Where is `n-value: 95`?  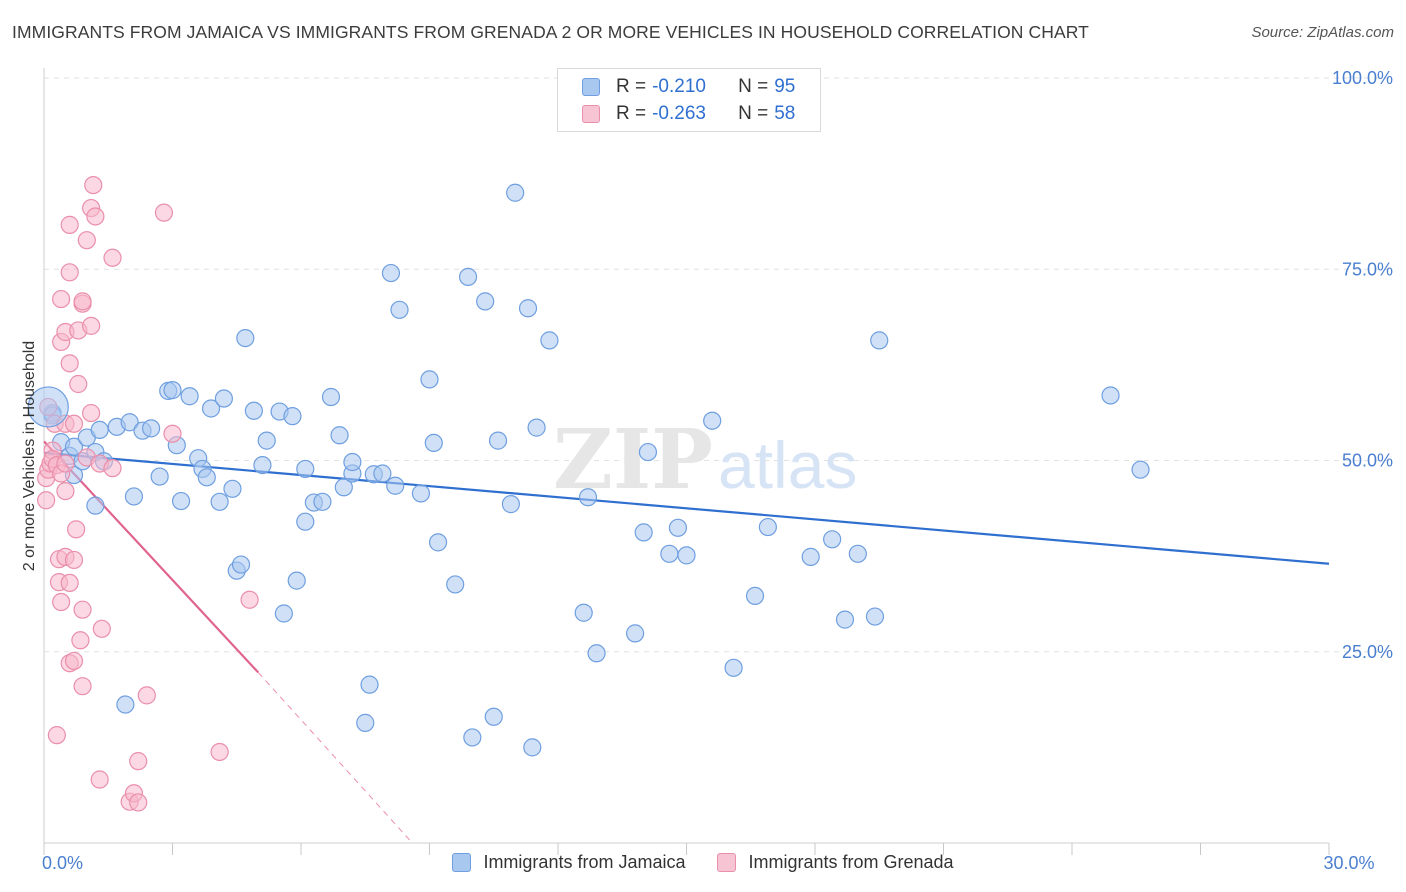 n-value: 95 is located at coordinates (785, 86).